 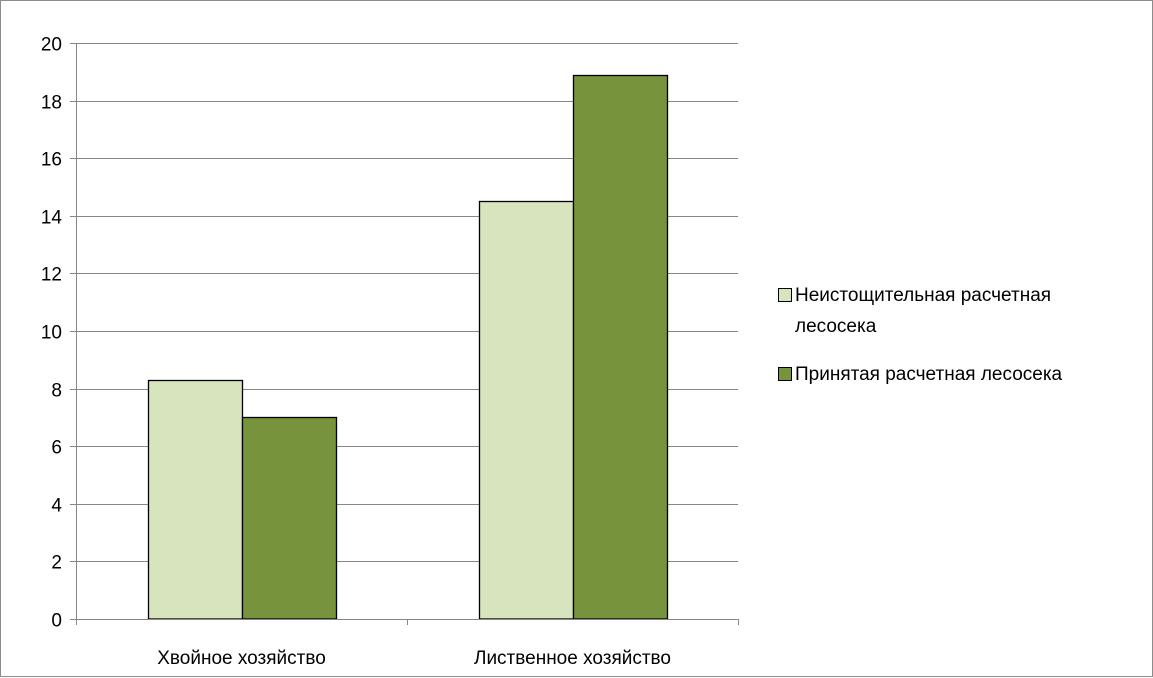 I want to click on y-tick-label: 14, so click(x=52, y=218).